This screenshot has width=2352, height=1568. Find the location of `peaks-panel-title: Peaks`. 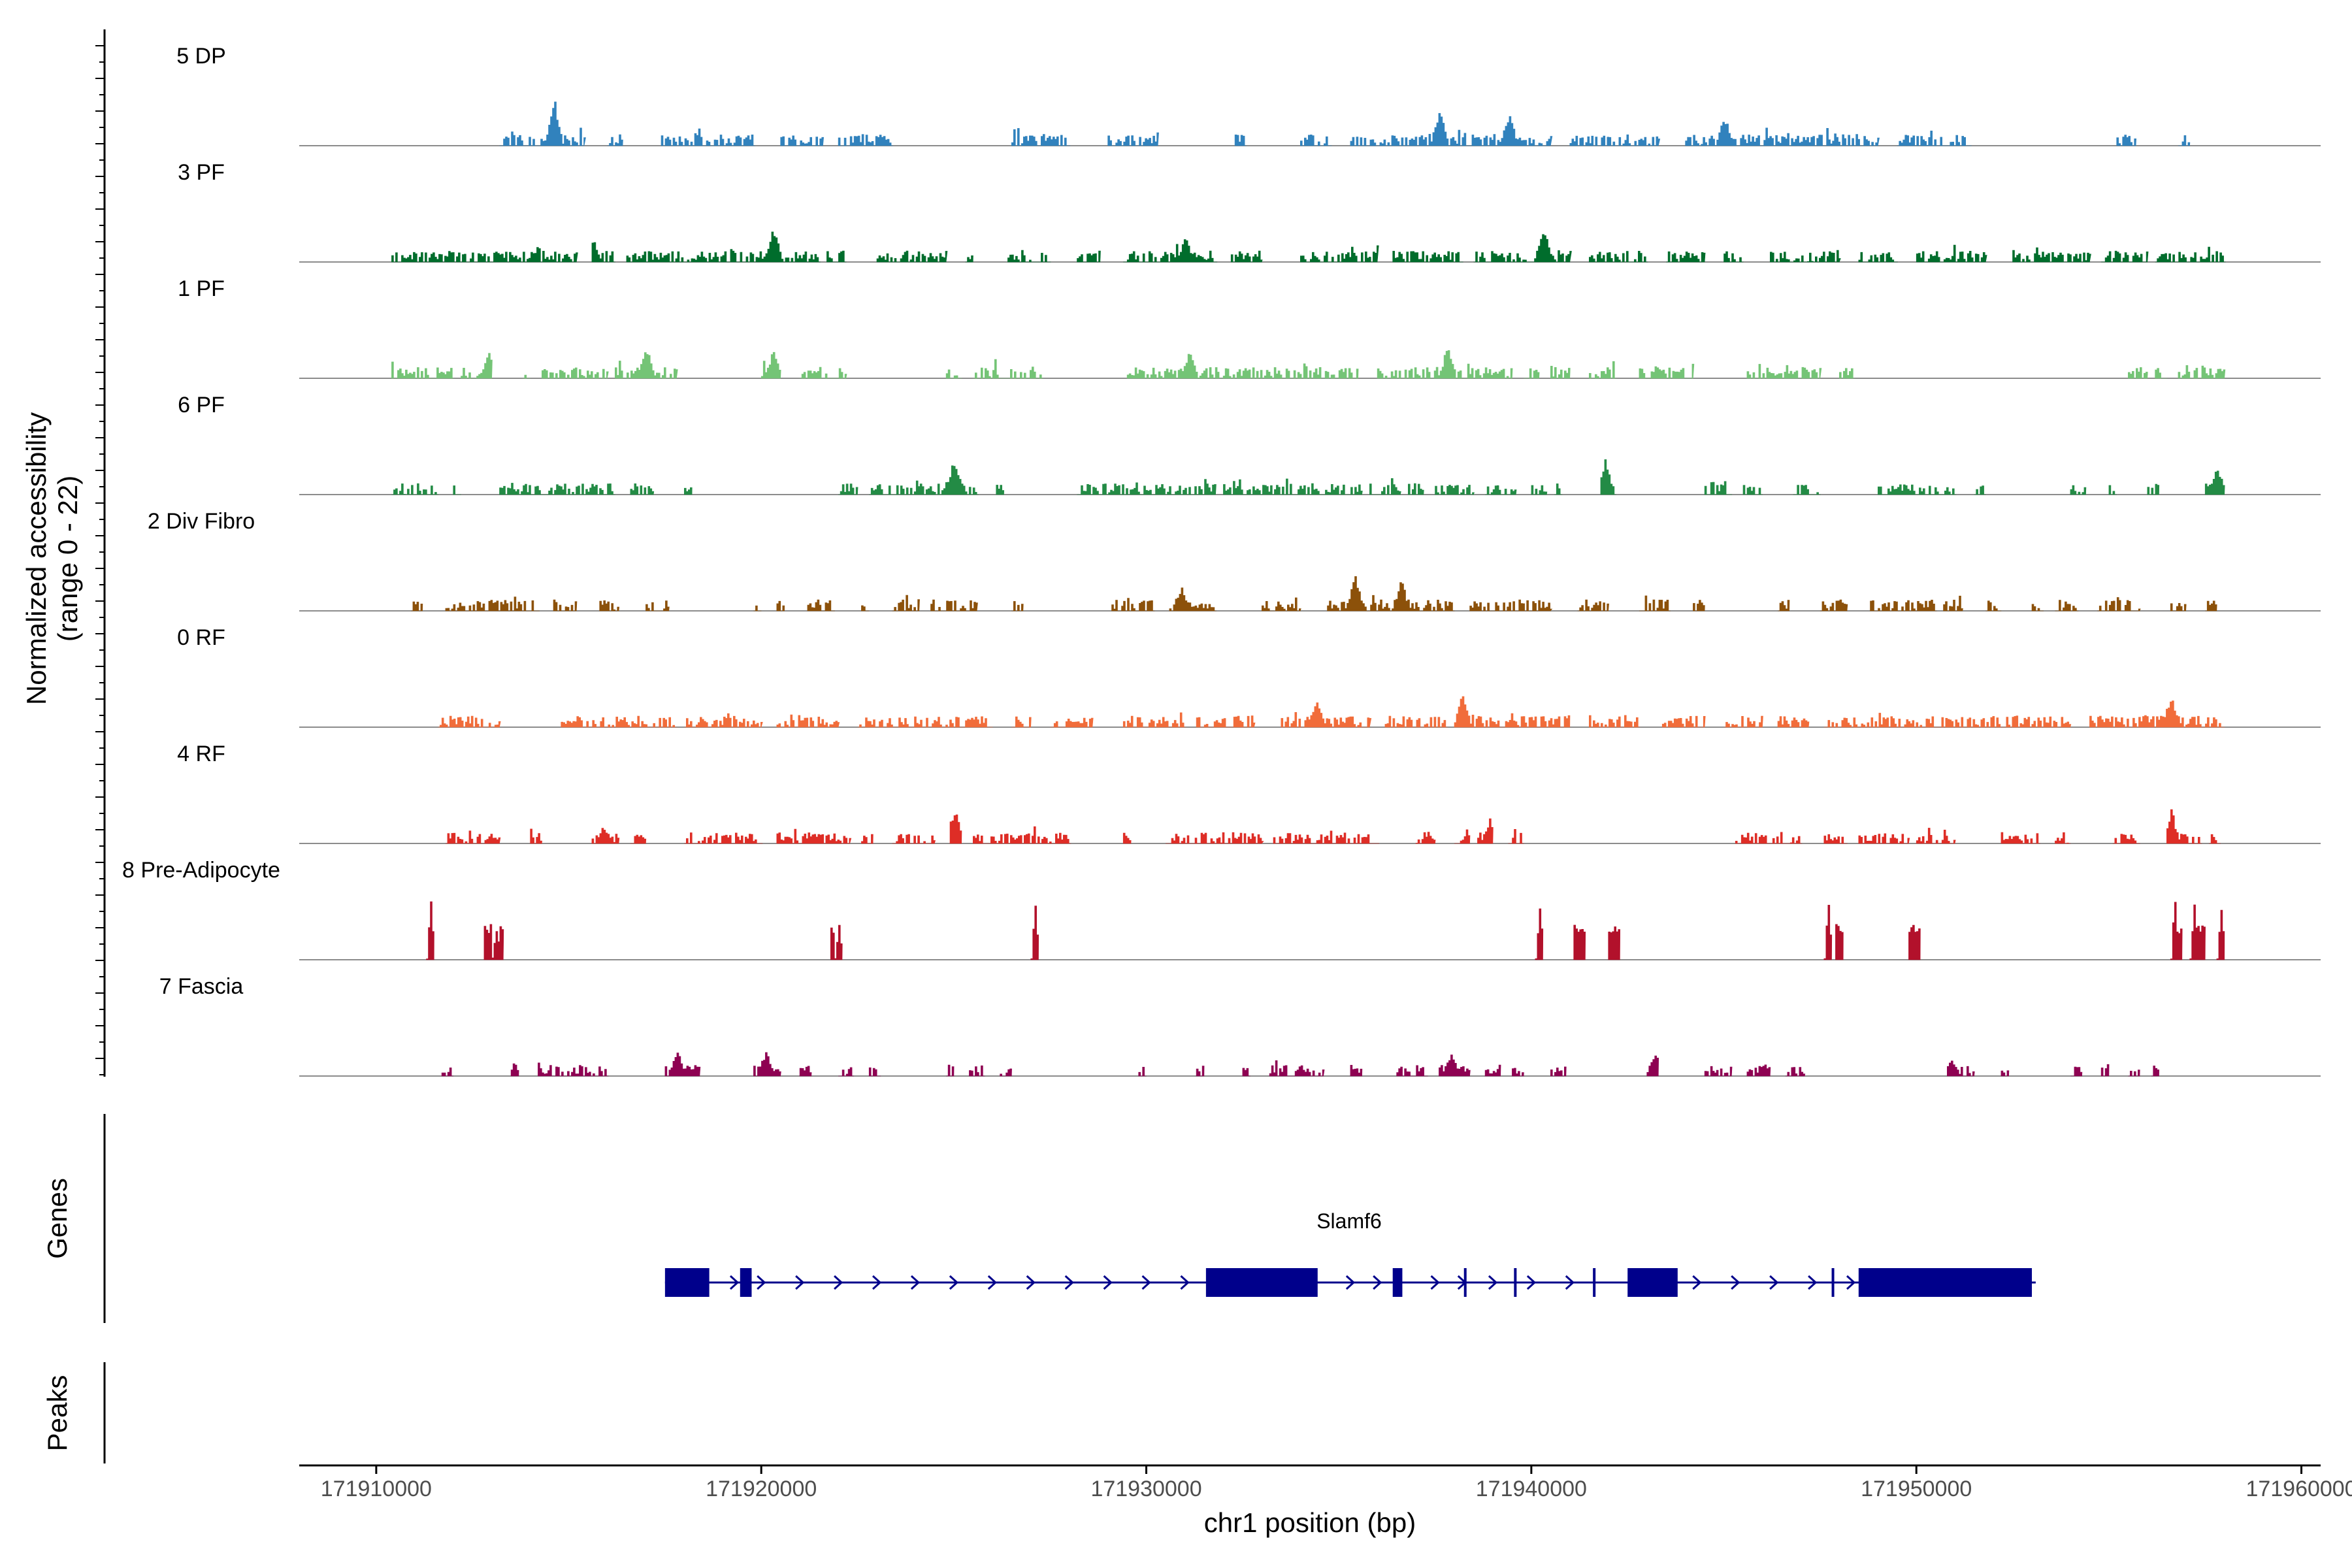

peaks-panel-title: Peaks is located at coordinates (57, 1413).